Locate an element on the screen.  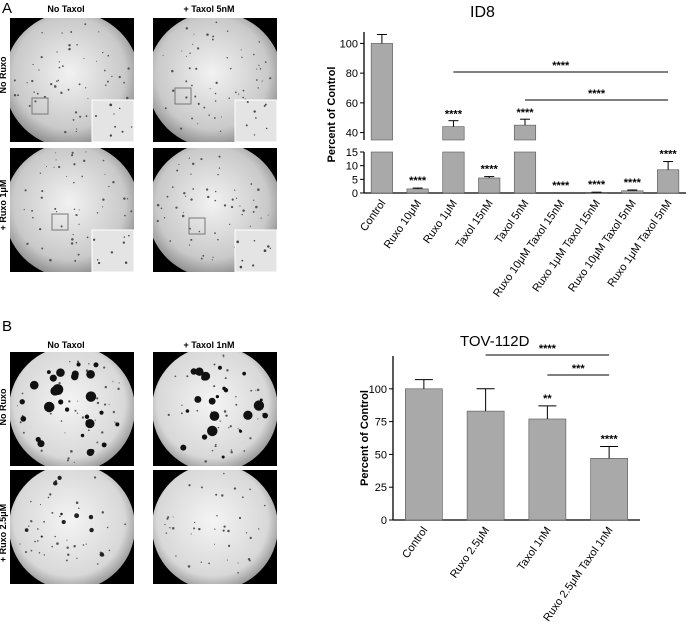
panel-b-letter: B is located at coordinates (7, 326).